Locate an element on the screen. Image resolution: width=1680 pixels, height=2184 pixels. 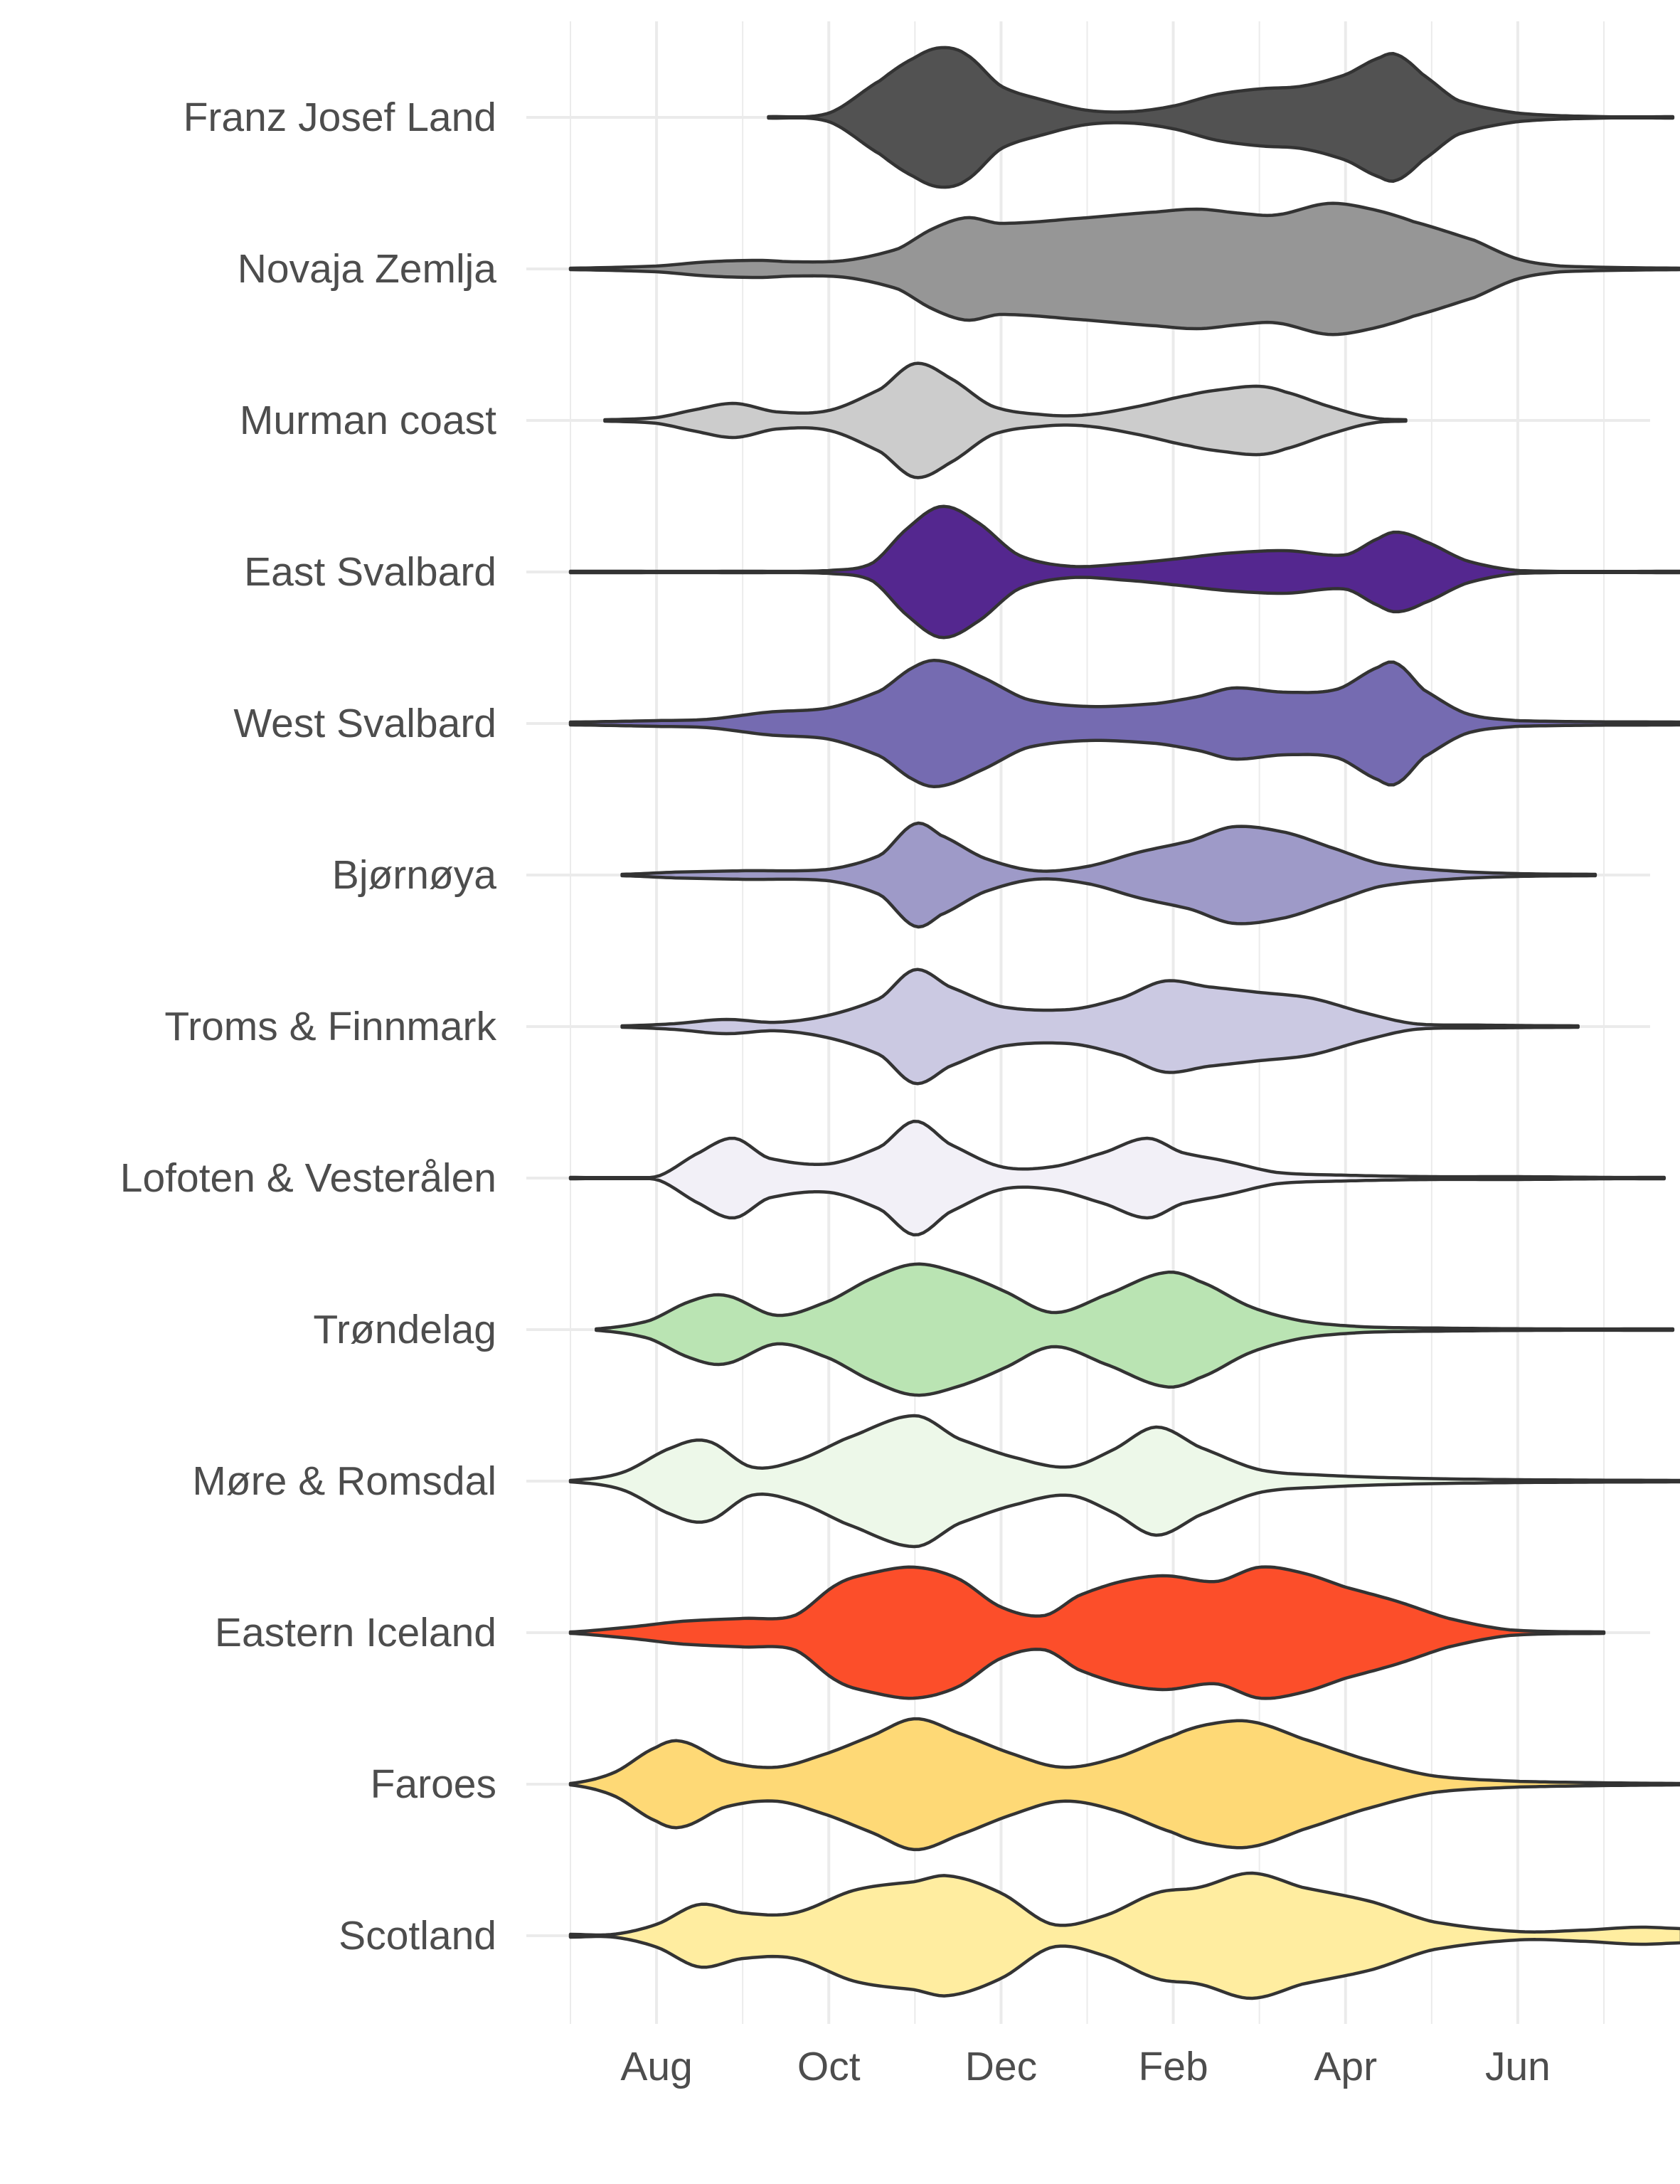
violin-novaja-zemlja is located at coordinates (1124, 268).